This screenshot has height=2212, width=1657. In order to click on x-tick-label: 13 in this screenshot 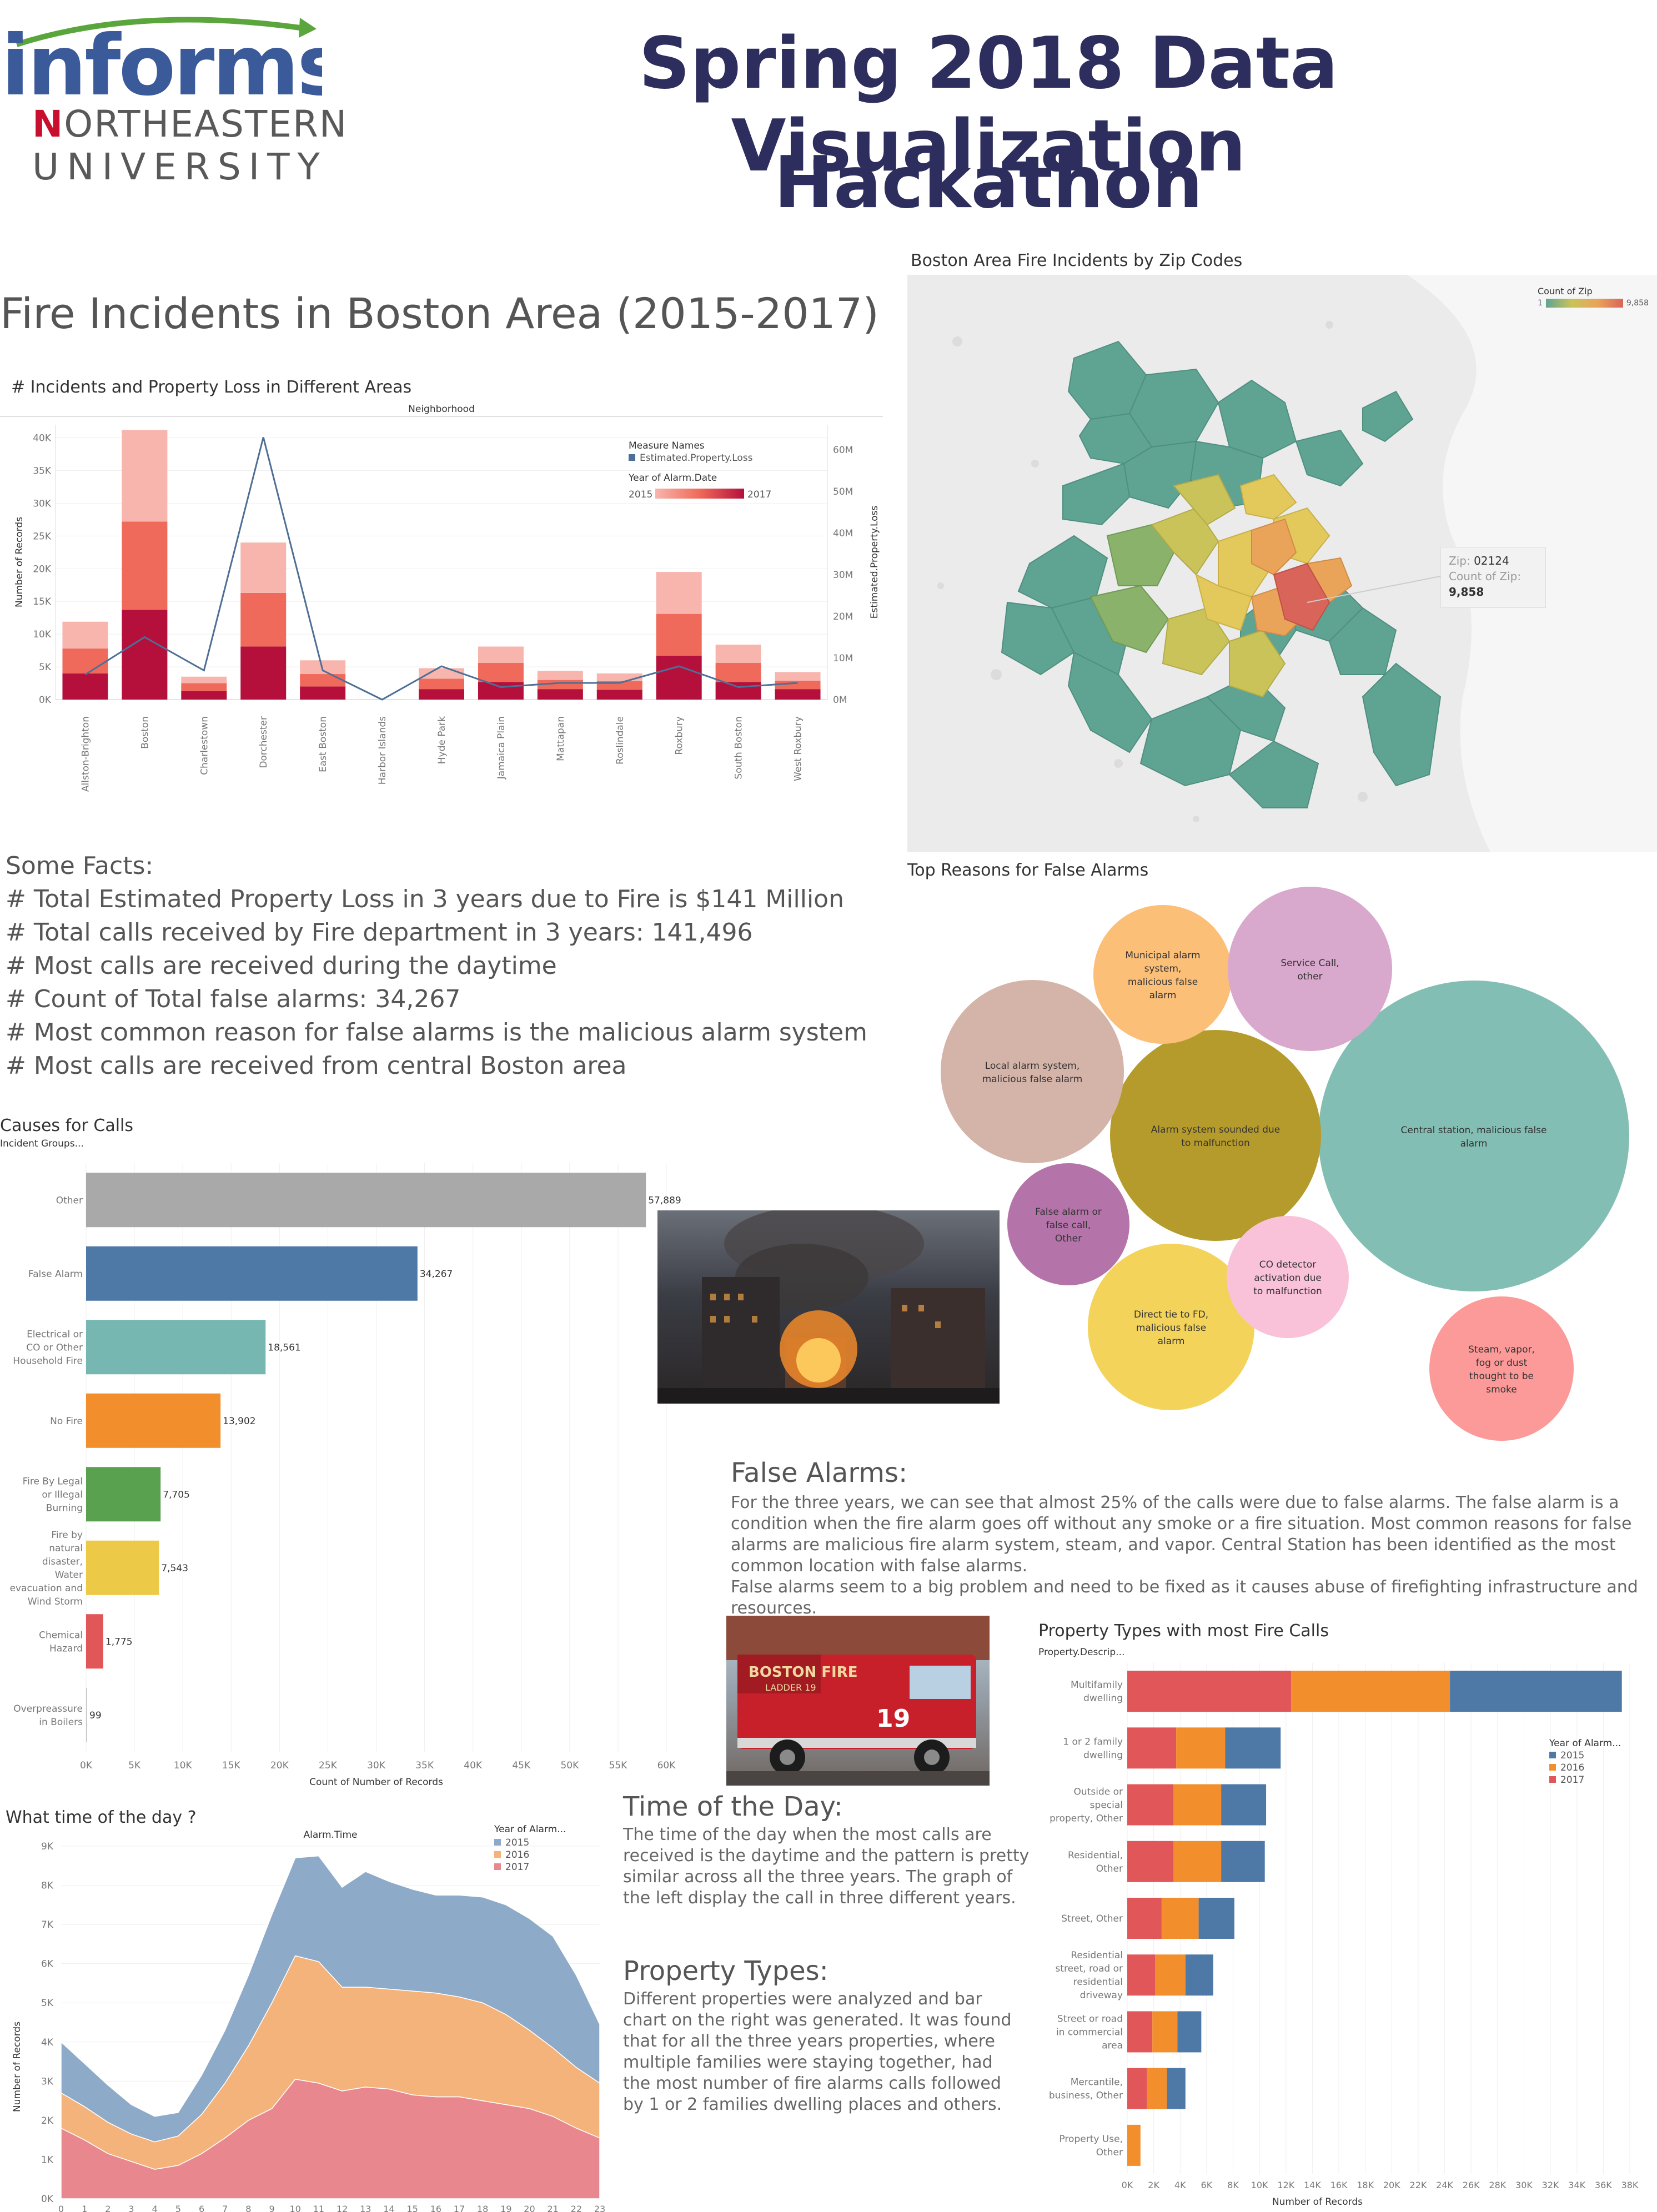, I will do `click(365, 2208)`.